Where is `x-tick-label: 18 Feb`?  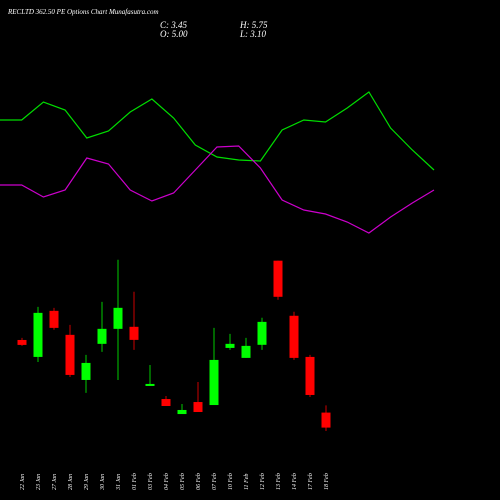
x-tick-label: 18 Feb is located at coordinates (327, 481).